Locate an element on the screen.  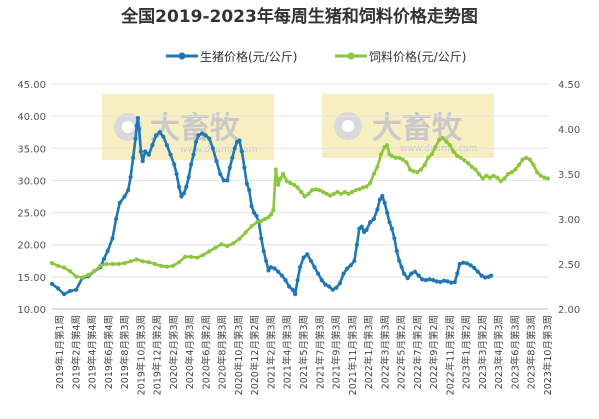
x-tick-label: 2021年7月第3周 is located at coordinates (320, 352).